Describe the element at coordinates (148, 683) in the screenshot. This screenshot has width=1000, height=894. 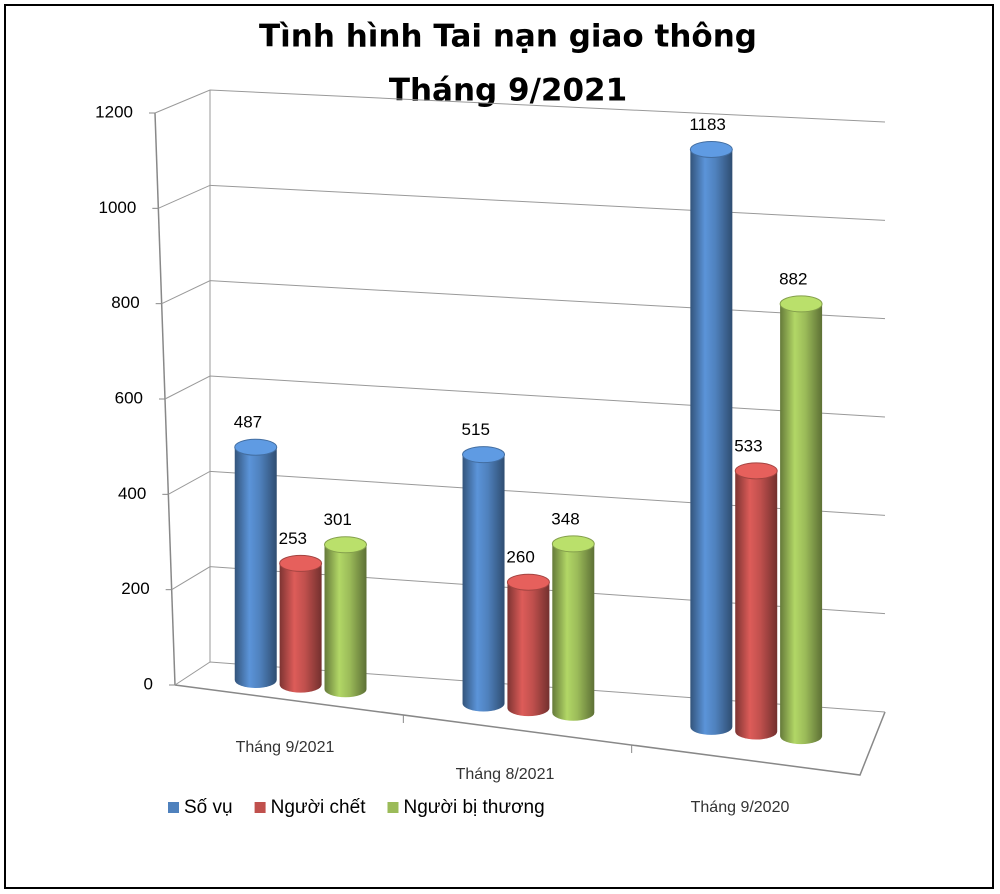
I see `y-tick-label: 0` at that location.